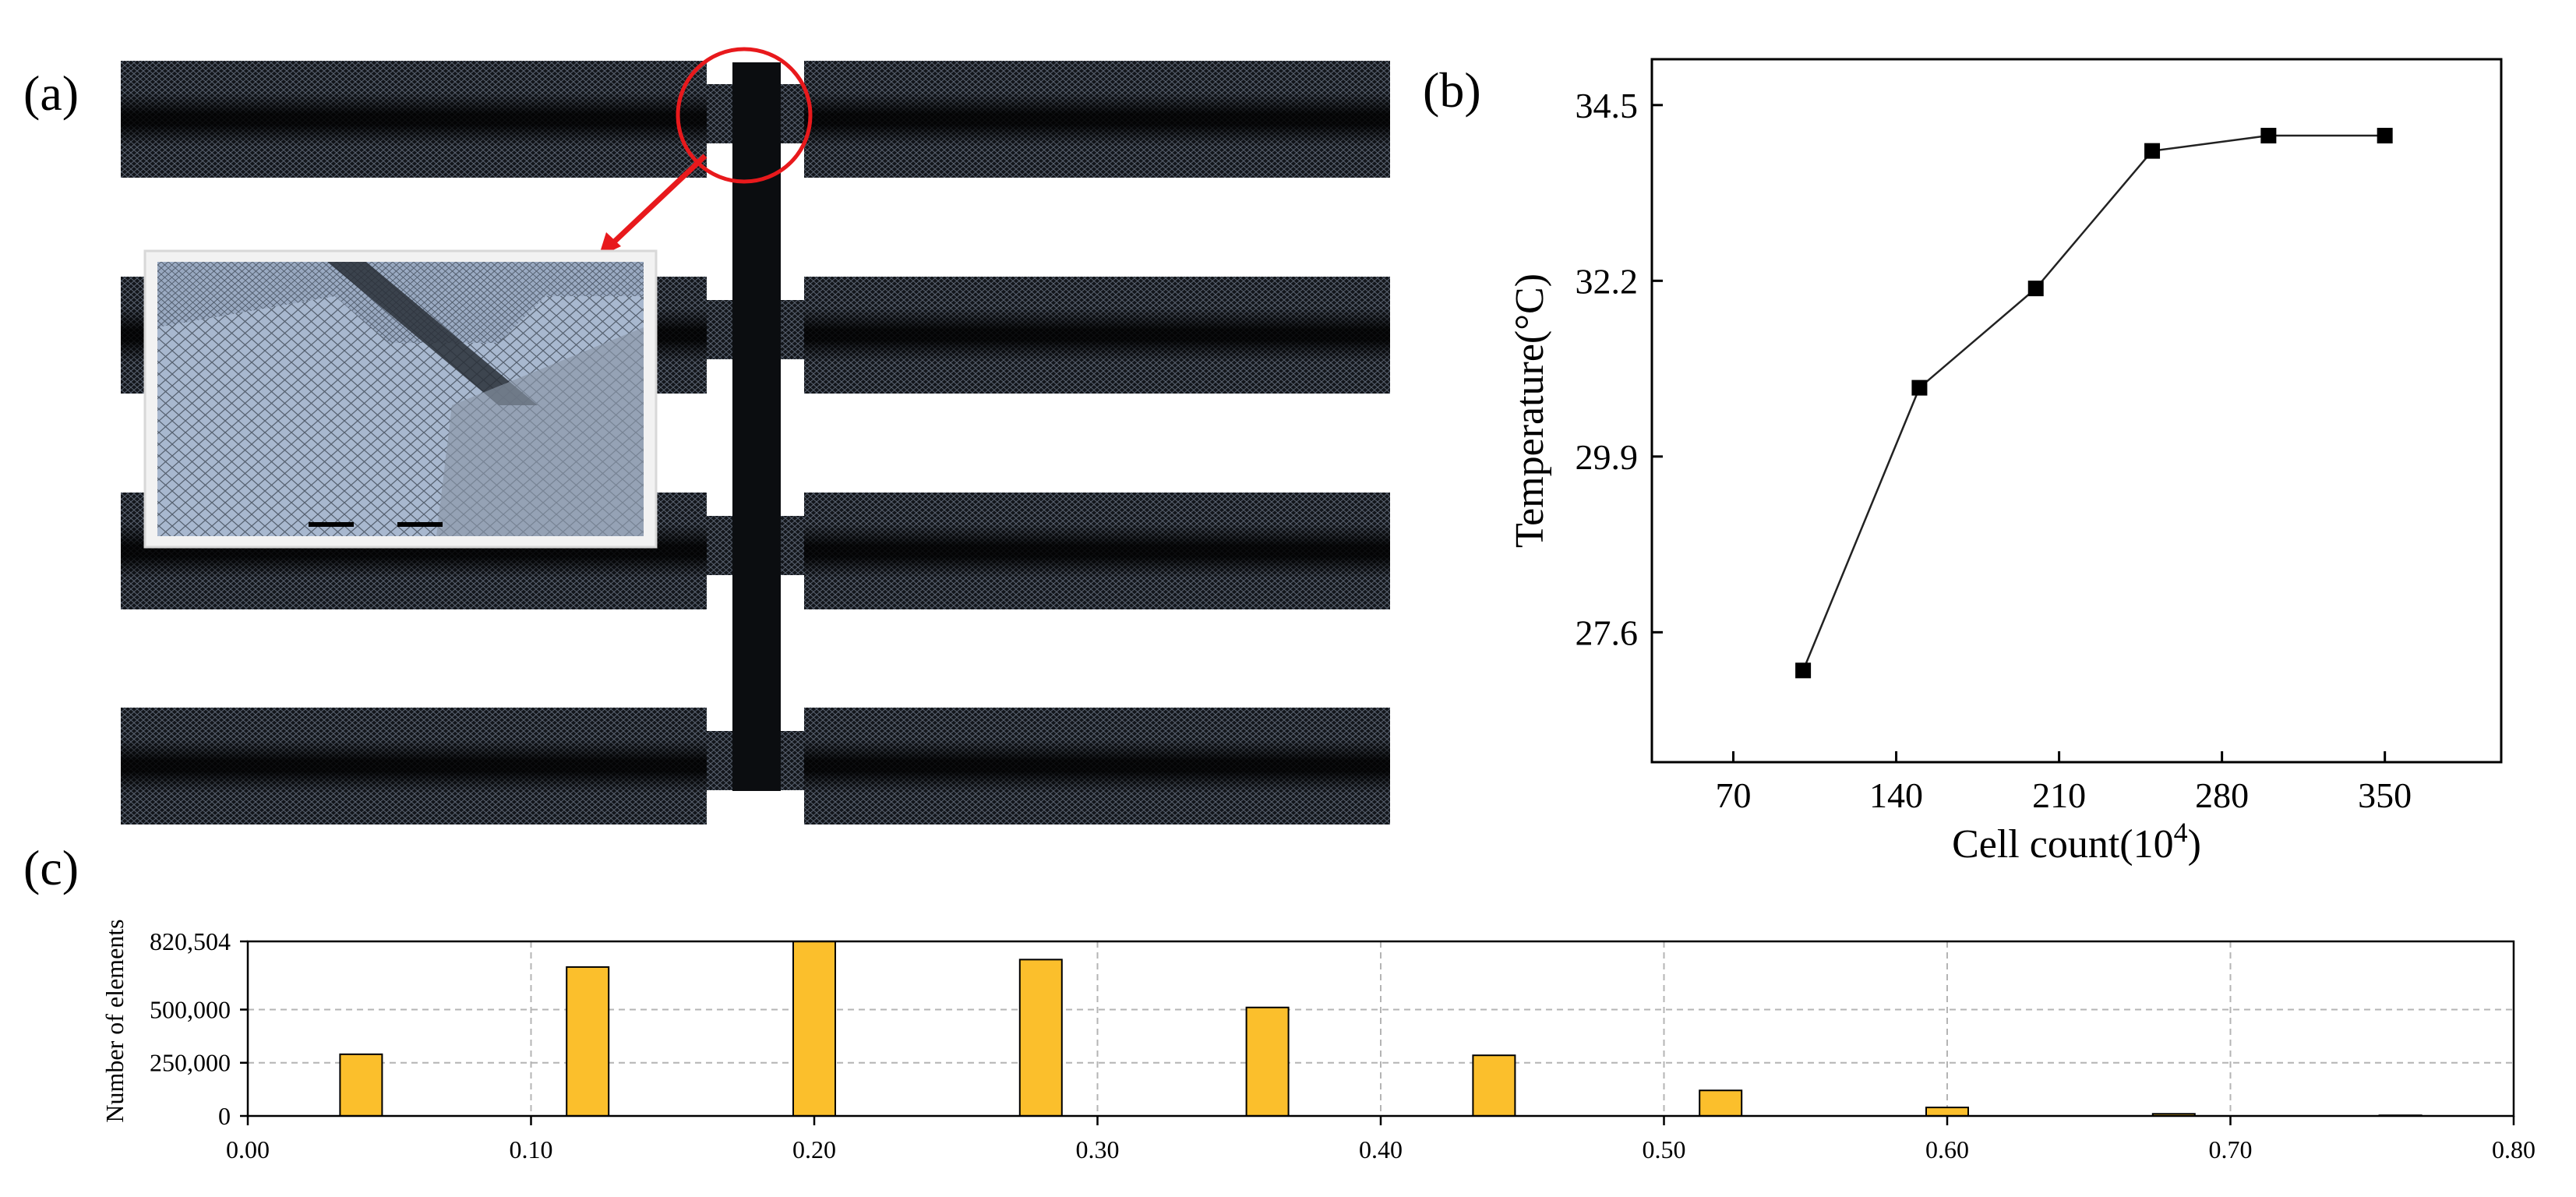  What do you see at coordinates (531, 1149) in the screenshot?
I see `x-tick-label: 0.10` at bounding box center [531, 1149].